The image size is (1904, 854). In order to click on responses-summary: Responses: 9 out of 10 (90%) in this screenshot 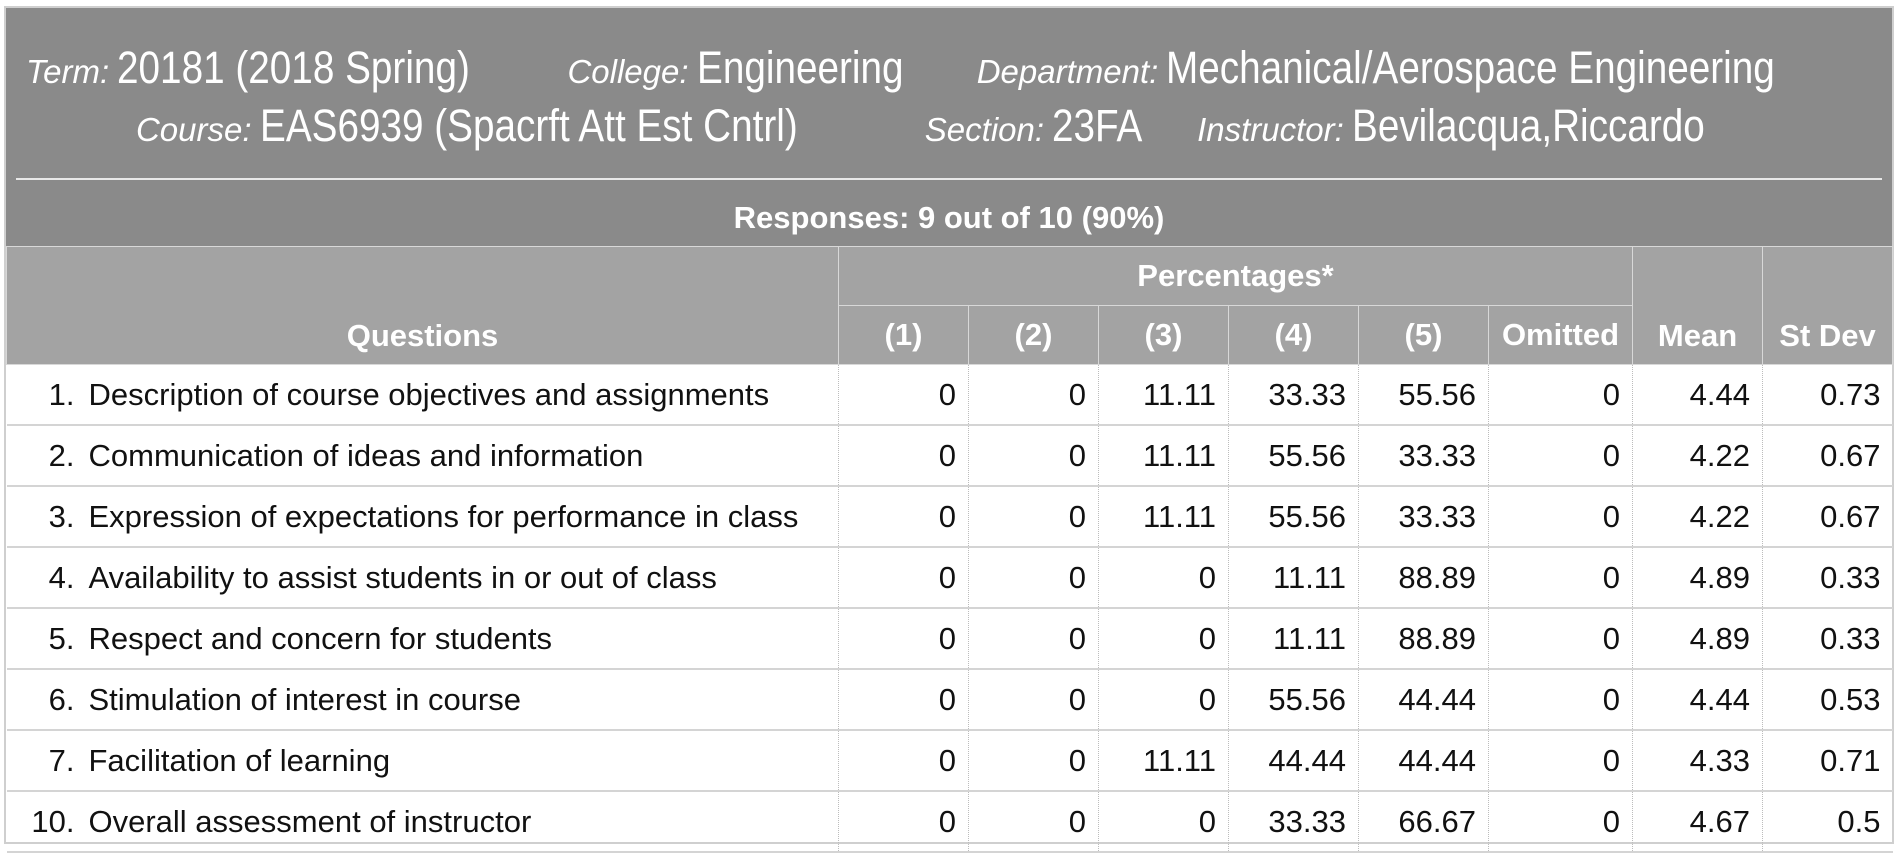, I will do `click(949, 217)`.